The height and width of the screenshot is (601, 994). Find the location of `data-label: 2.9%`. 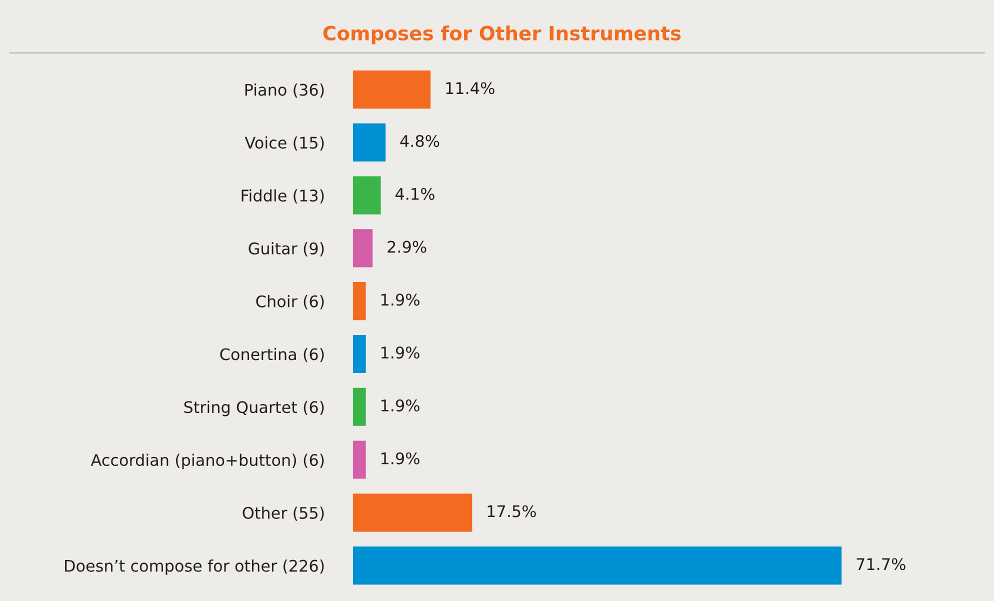

data-label: 2.9% is located at coordinates (407, 246).